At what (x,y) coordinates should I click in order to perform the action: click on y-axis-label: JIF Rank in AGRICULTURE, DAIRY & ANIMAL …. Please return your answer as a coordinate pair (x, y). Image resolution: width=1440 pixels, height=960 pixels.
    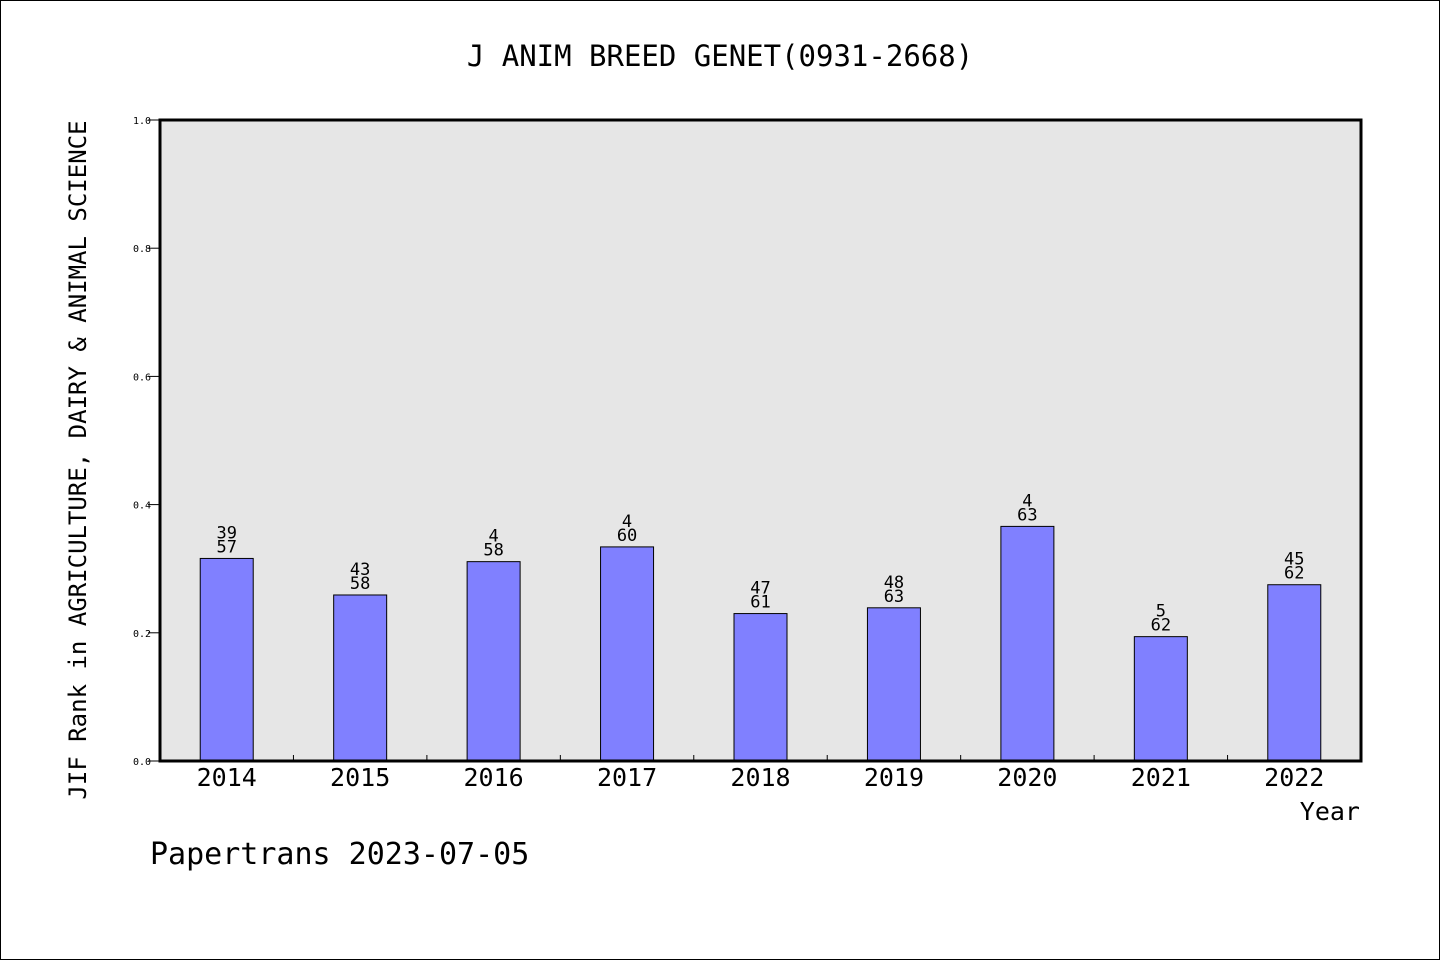
    Looking at the image, I should click on (78, 459).